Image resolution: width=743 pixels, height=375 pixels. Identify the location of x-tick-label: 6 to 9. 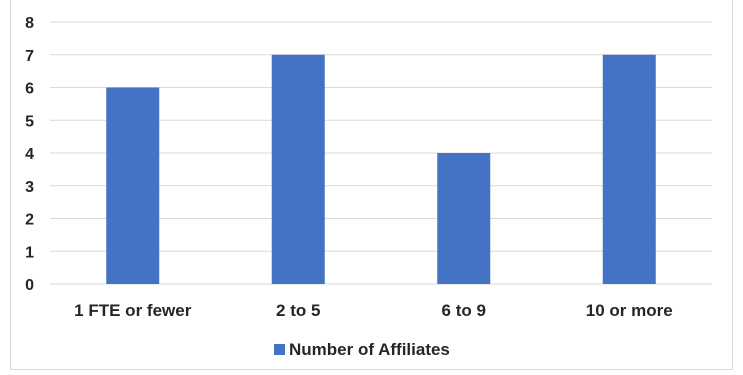
(464, 310).